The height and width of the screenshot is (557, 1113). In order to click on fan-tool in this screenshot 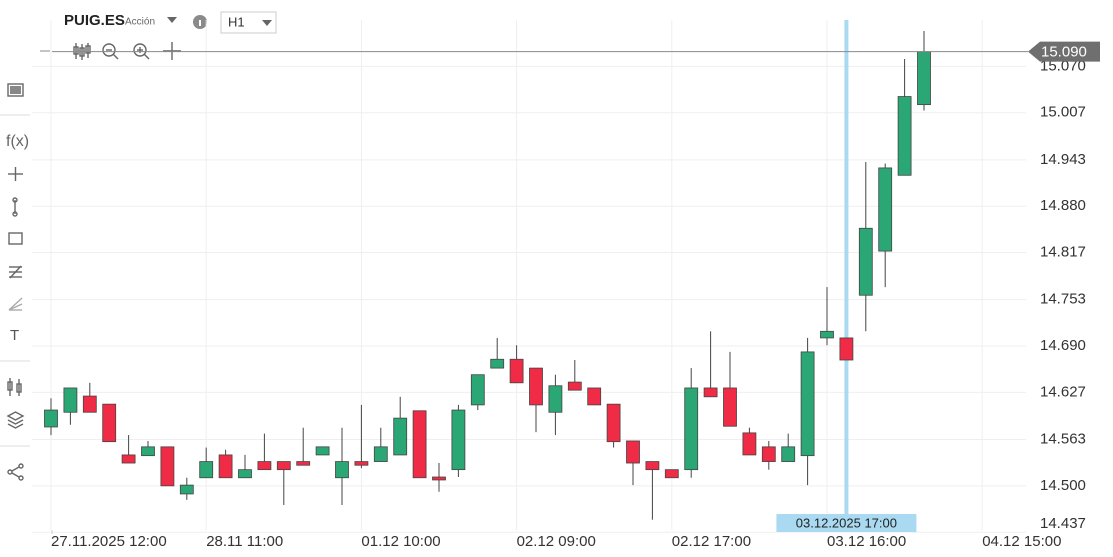, I will do `click(15, 304)`.